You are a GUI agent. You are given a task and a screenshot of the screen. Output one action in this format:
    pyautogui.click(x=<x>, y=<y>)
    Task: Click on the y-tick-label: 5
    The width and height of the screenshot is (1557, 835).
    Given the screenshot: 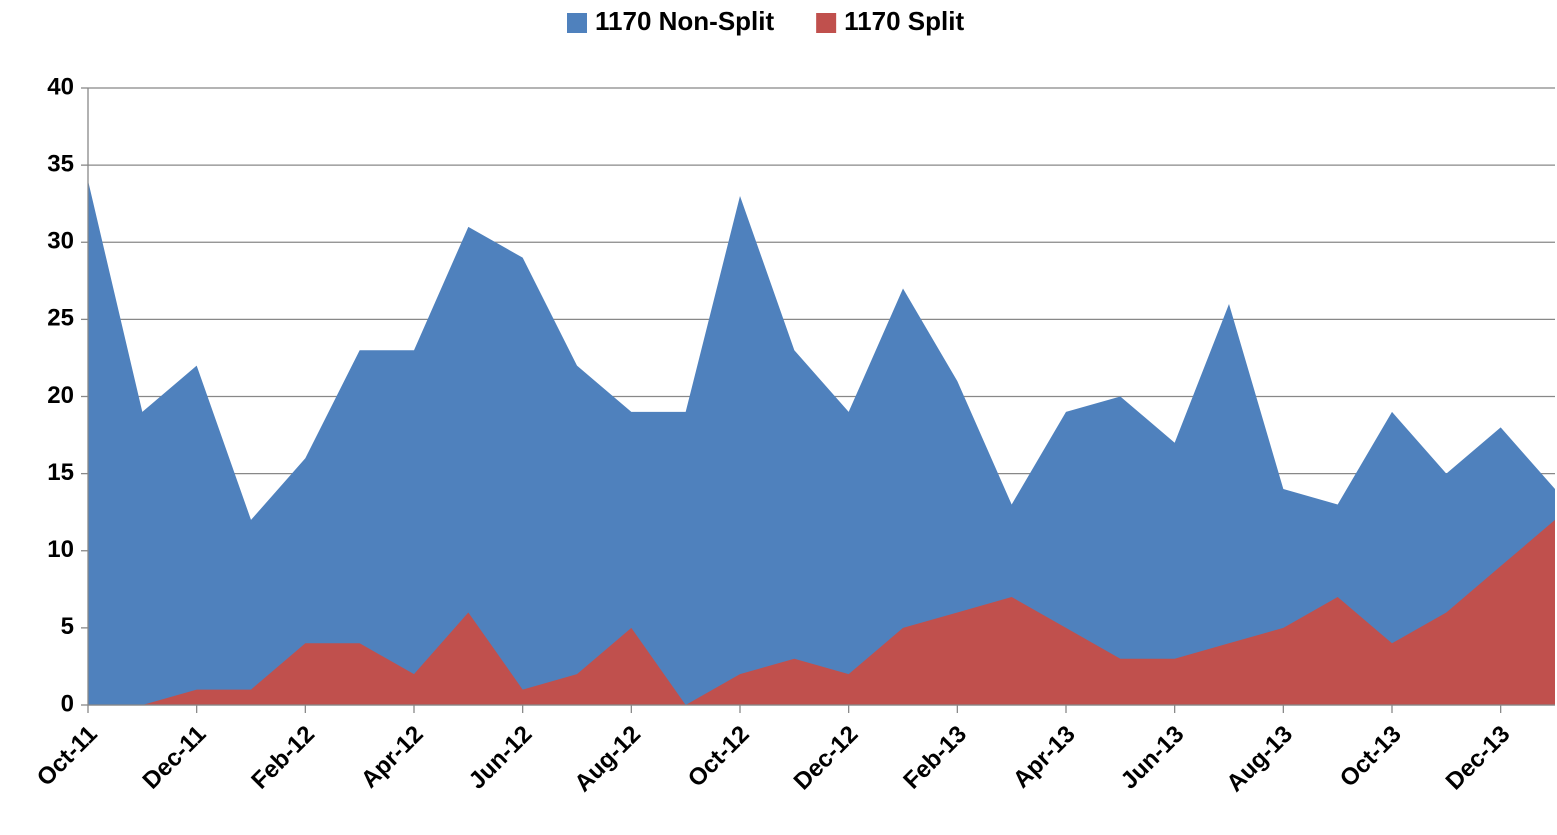 What is the action you would take?
    pyautogui.click(x=67, y=626)
    